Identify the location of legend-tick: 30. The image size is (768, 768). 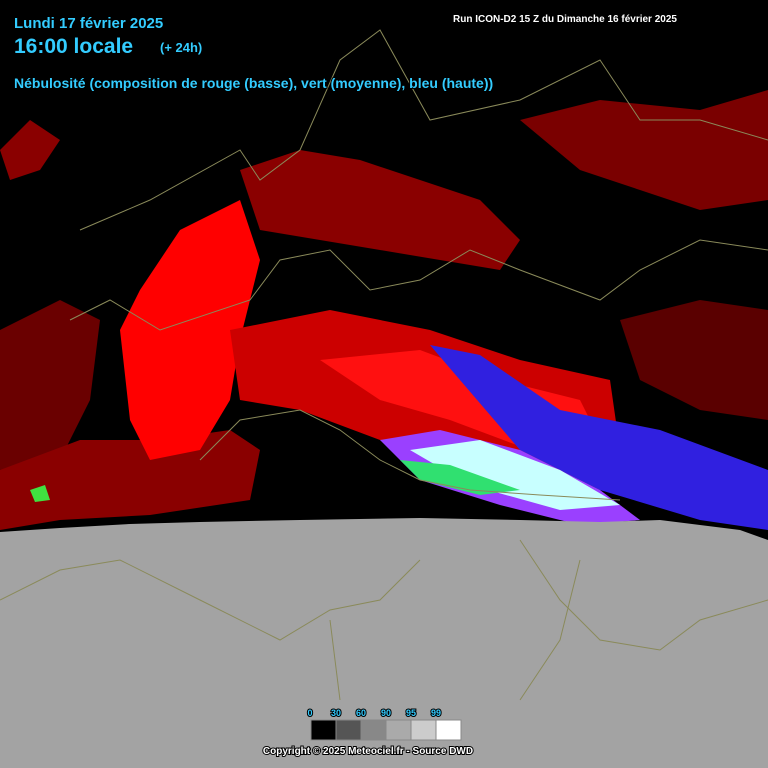
(336, 713).